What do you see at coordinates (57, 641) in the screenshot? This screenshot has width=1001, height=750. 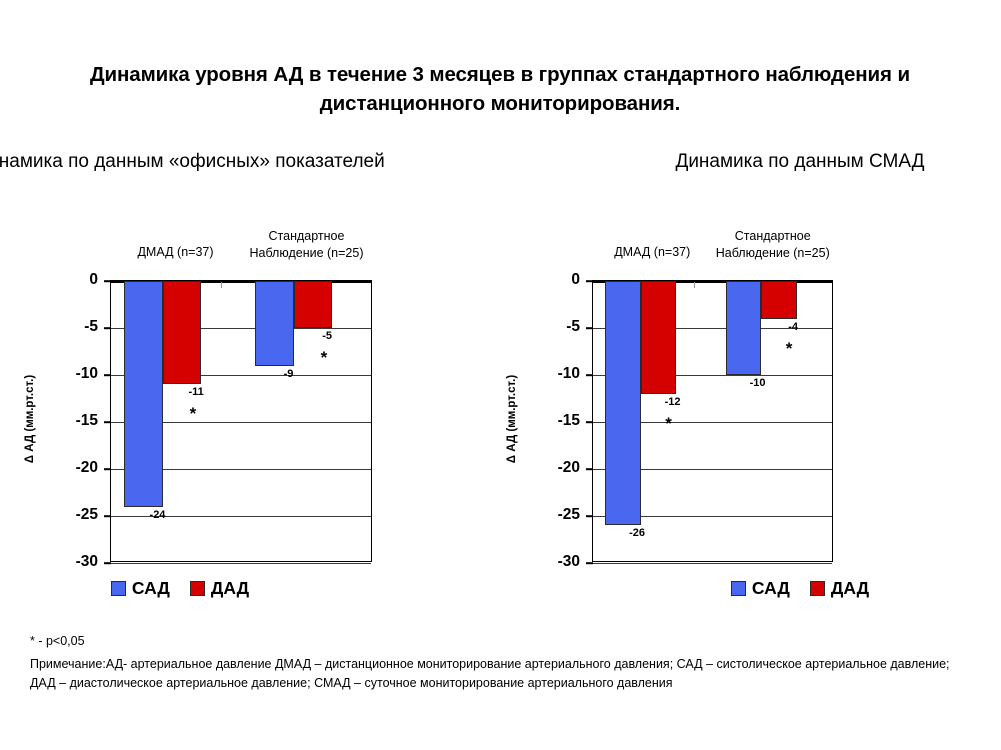 I see `pvalue-footnote: * - p<0,05` at bounding box center [57, 641].